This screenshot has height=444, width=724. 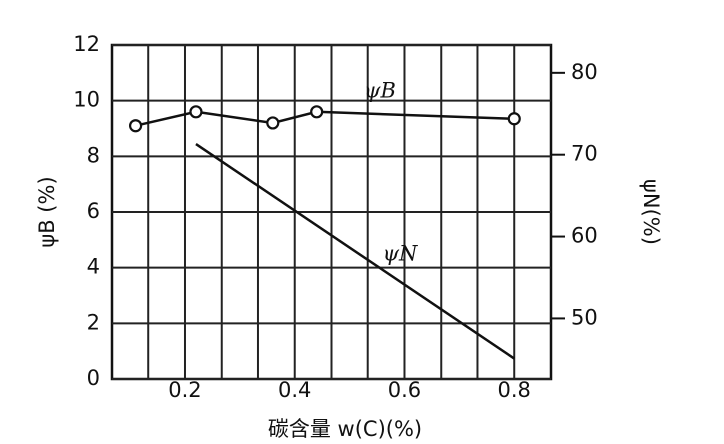 What do you see at coordinates (86, 44) in the screenshot?
I see `y-tick-label: 12` at bounding box center [86, 44].